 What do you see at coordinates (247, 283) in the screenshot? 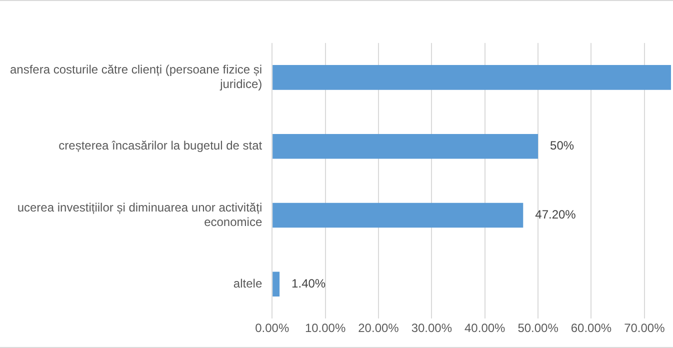
I see `y-tick-label: altele` at bounding box center [247, 283].